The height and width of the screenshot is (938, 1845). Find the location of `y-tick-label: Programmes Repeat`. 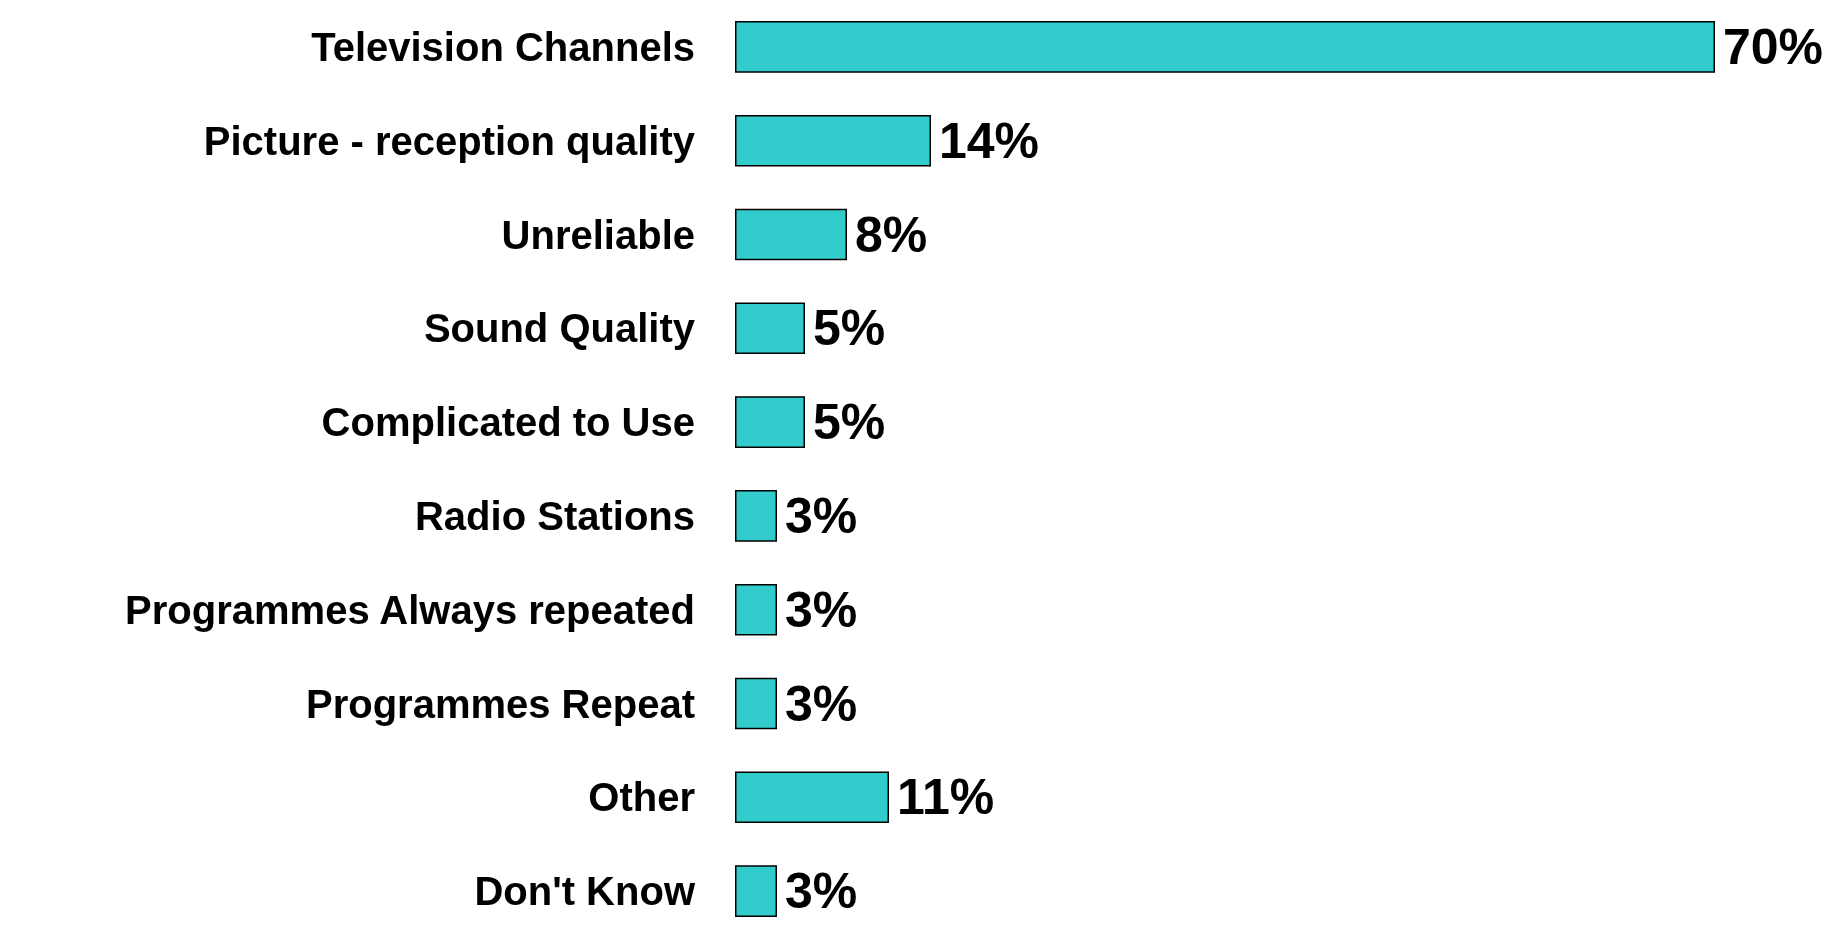

y-tick-label: Programmes Repeat is located at coordinates (500, 703).